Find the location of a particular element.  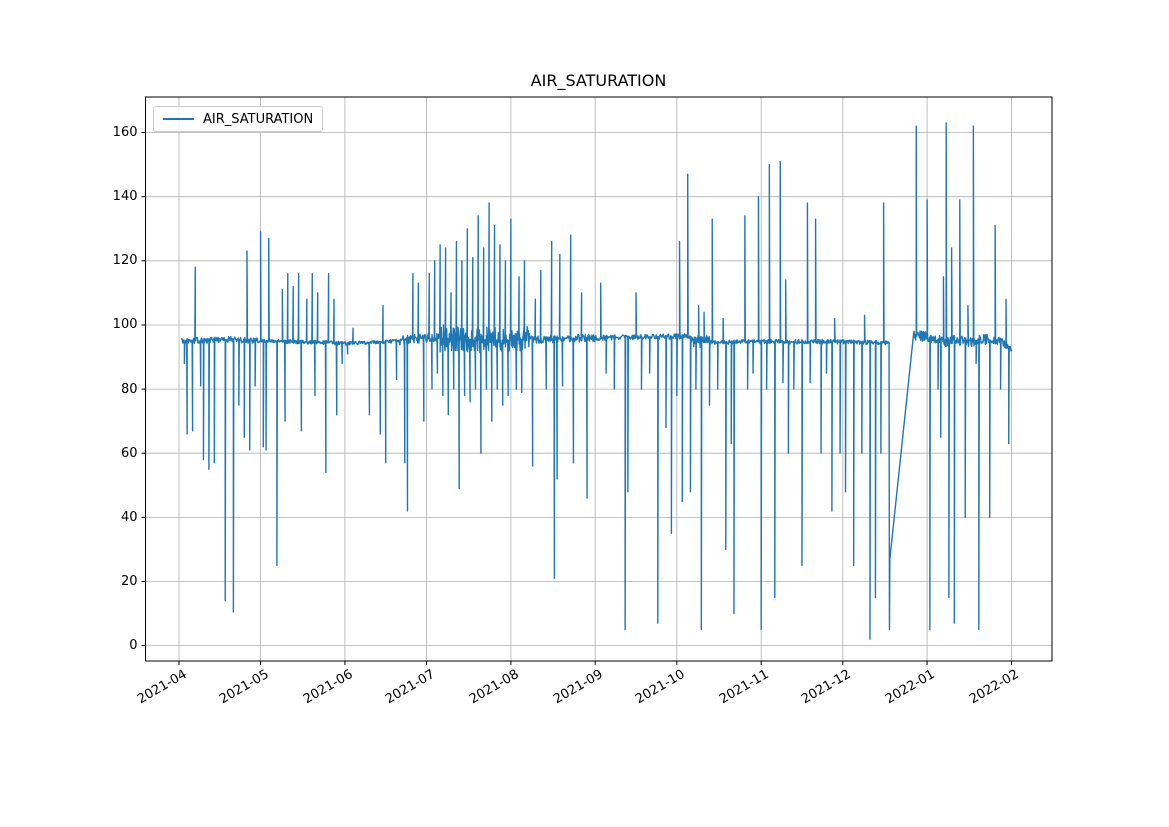

y-tick-label: 40 is located at coordinates (129, 517).